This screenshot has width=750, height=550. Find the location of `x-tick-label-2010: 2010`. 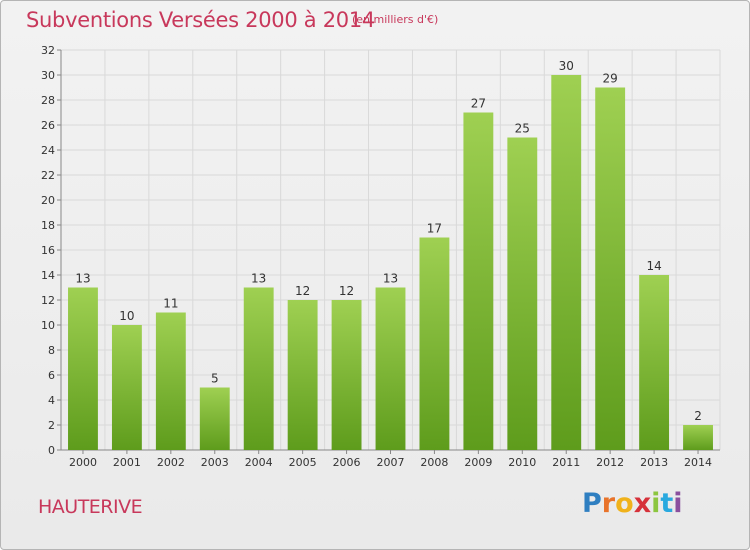

x-tick-label-2010: 2010 is located at coordinates (522, 462).